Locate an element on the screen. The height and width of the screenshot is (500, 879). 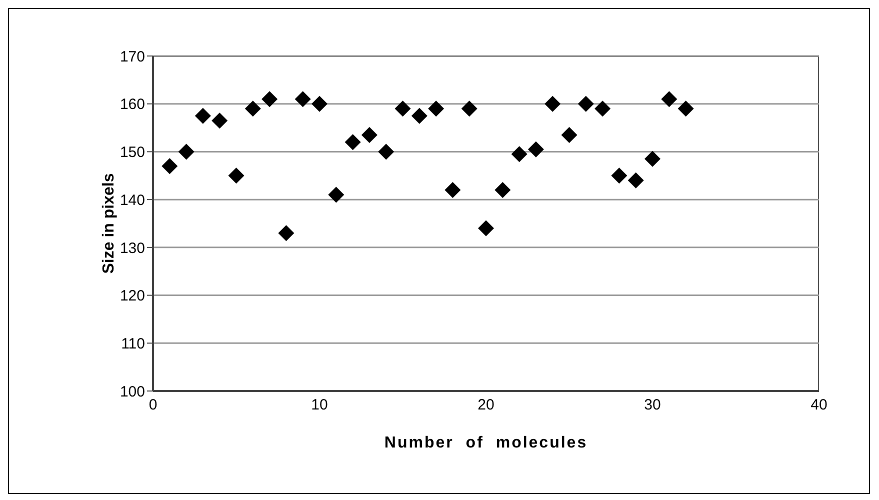
y-tick-label: 100 is located at coordinates (132, 391).